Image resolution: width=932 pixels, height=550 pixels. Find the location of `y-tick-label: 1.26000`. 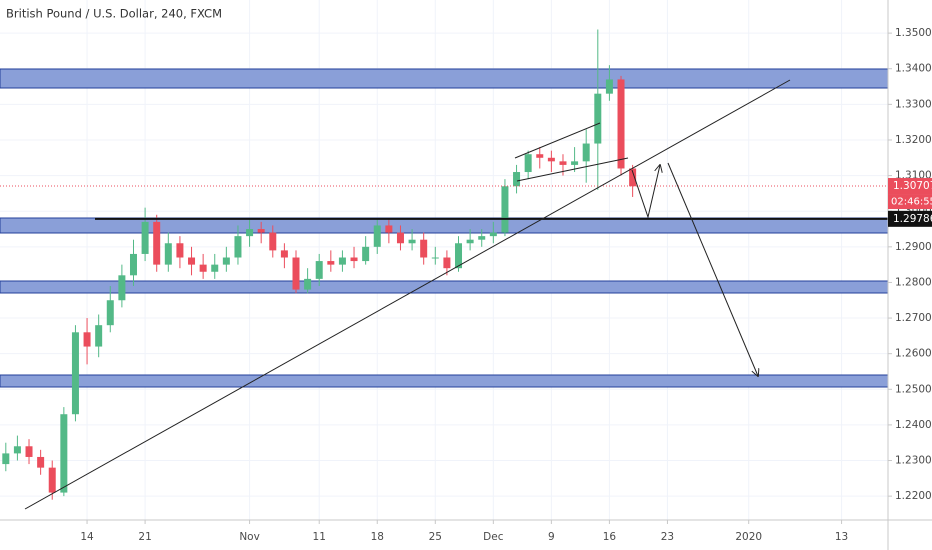

y-tick-label: 1.26000 is located at coordinates (913, 354).